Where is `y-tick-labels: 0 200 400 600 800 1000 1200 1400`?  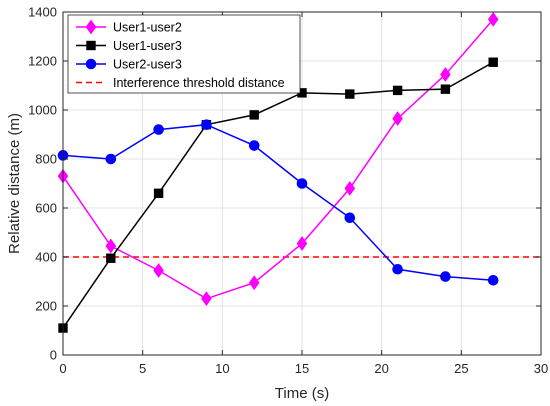
y-tick-labels: 0 200 400 600 800 1000 1200 1400 is located at coordinates (42, 184).